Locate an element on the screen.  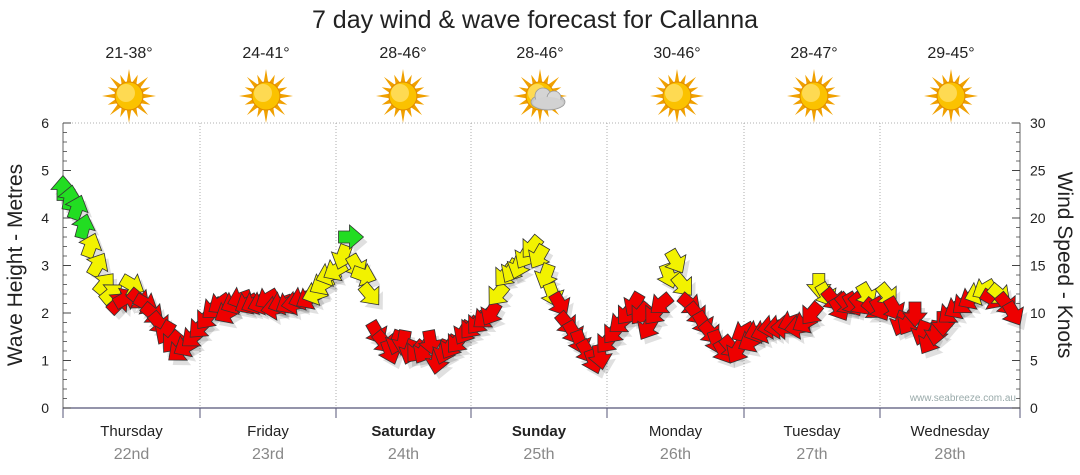
day-name-label: Saturday is located at coordinates (403, 431).